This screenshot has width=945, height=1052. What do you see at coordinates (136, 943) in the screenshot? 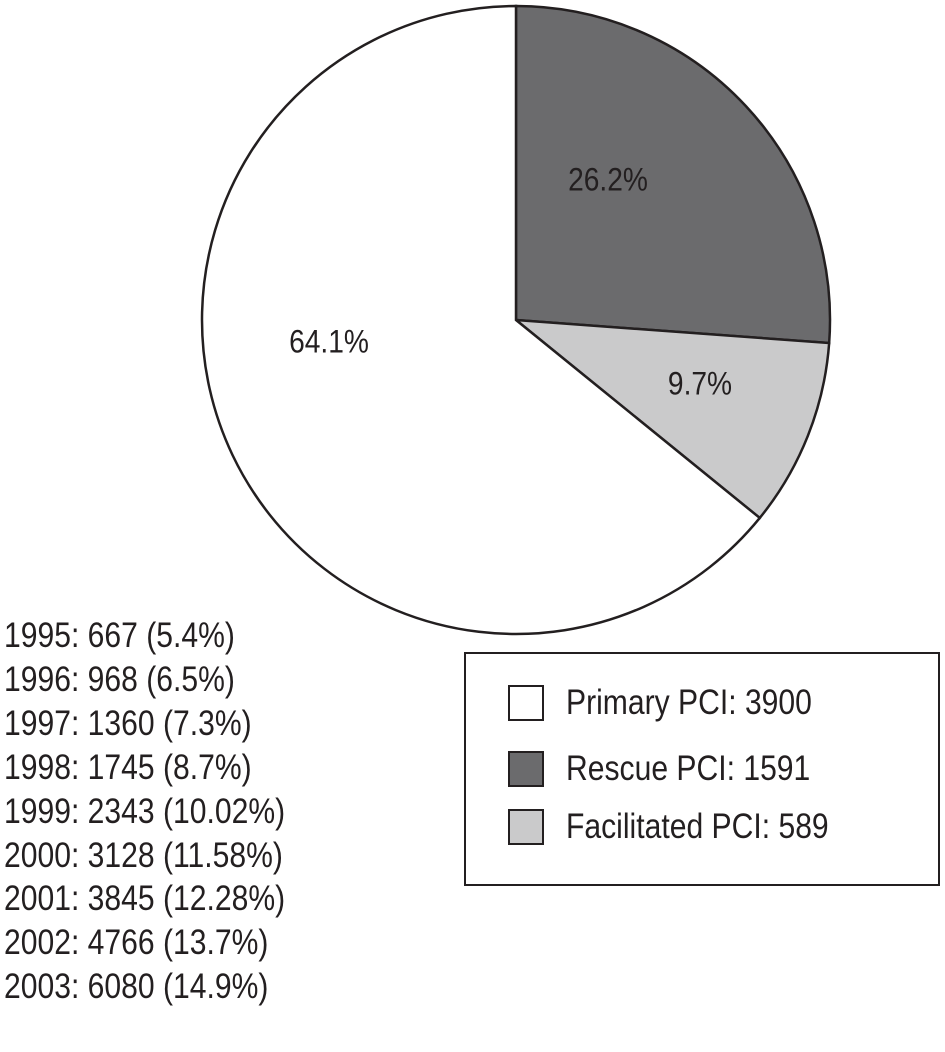
I see `annotation-2002: 2002: 4766 (13.7%)` at bounding box center [136, 943].